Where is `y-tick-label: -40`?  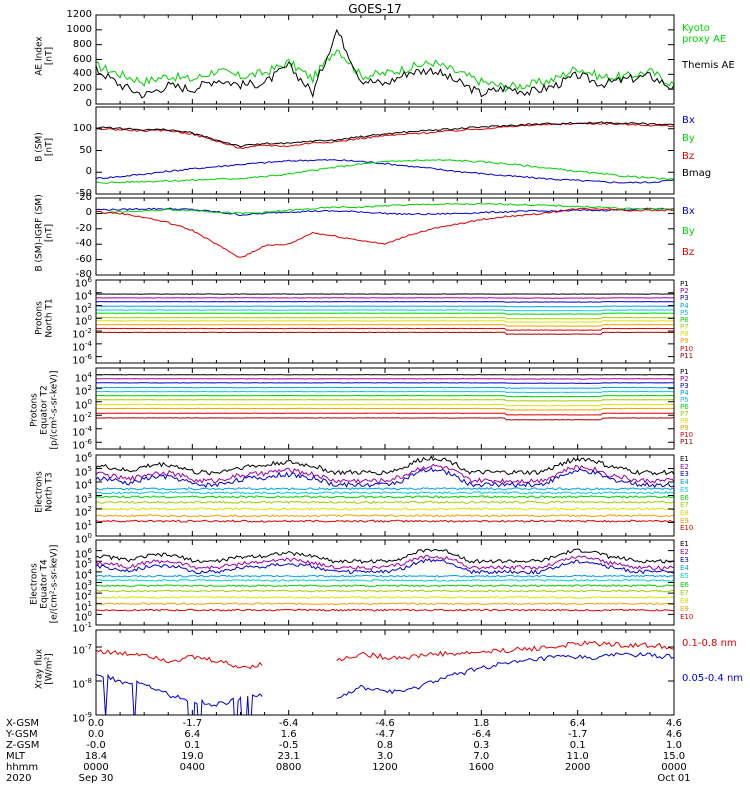
y-tick-label: -40 is located at coordinates (83, 244).